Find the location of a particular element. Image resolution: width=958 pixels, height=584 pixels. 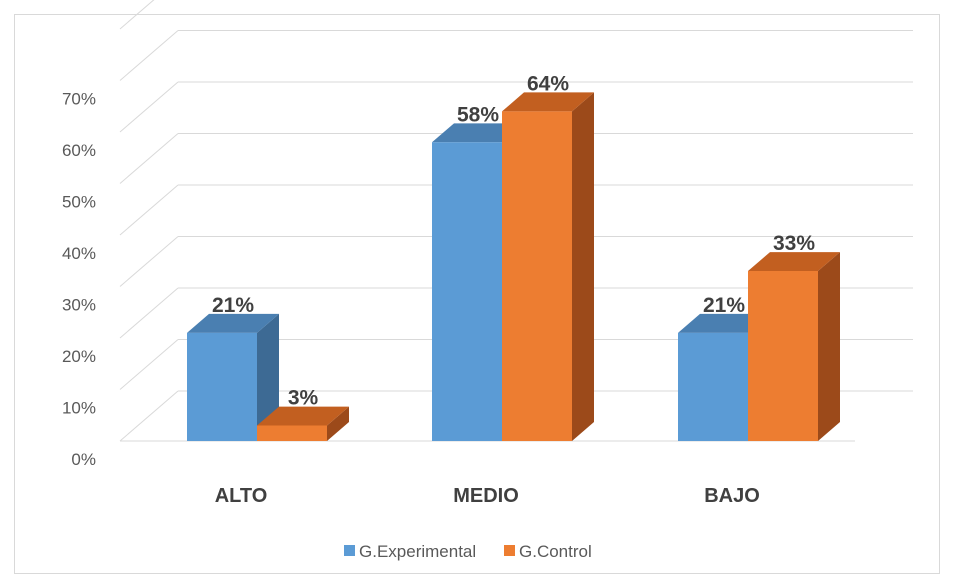

data-label: 3% is located at coordinates (303, 398).